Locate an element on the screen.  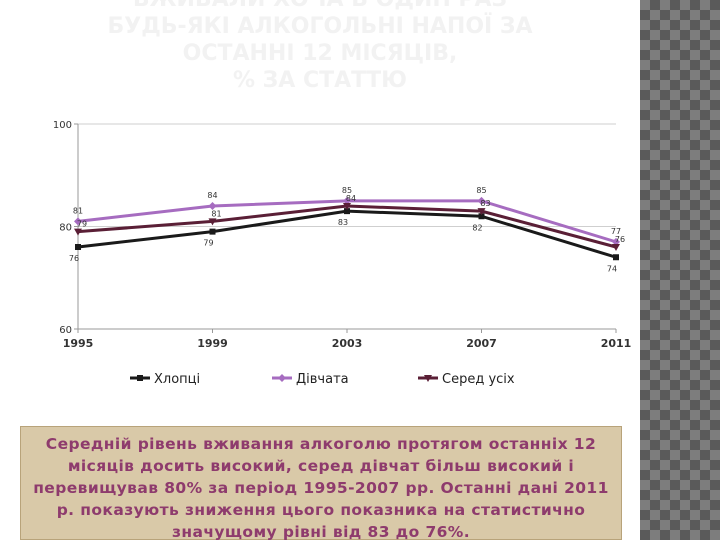
x-tick-label-2007: 2007 is located at coordinates (481, 343).